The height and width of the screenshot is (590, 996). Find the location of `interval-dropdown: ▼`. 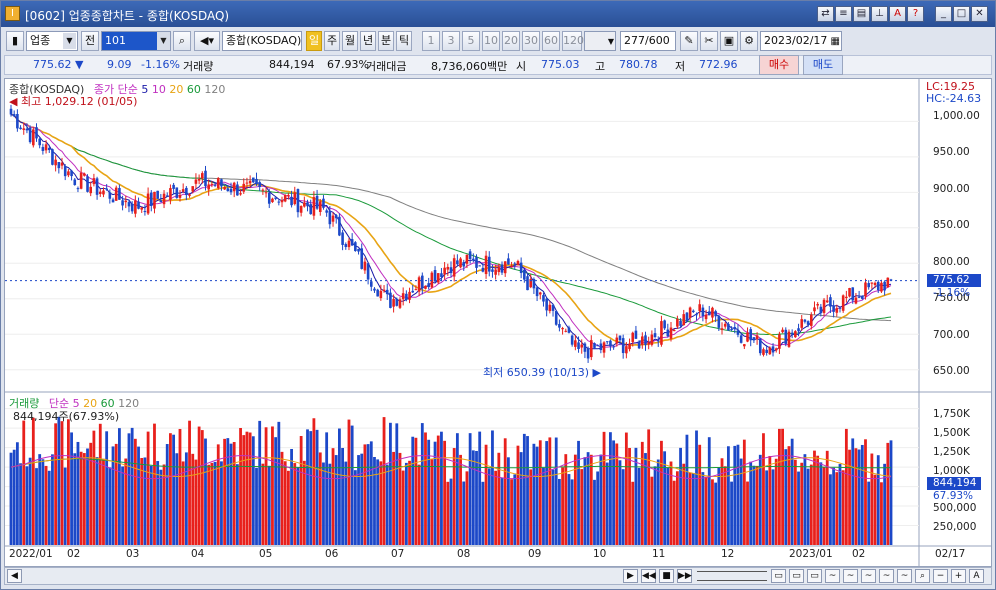

interval-dropdown: ▼ is located at coordinates (600, 41).